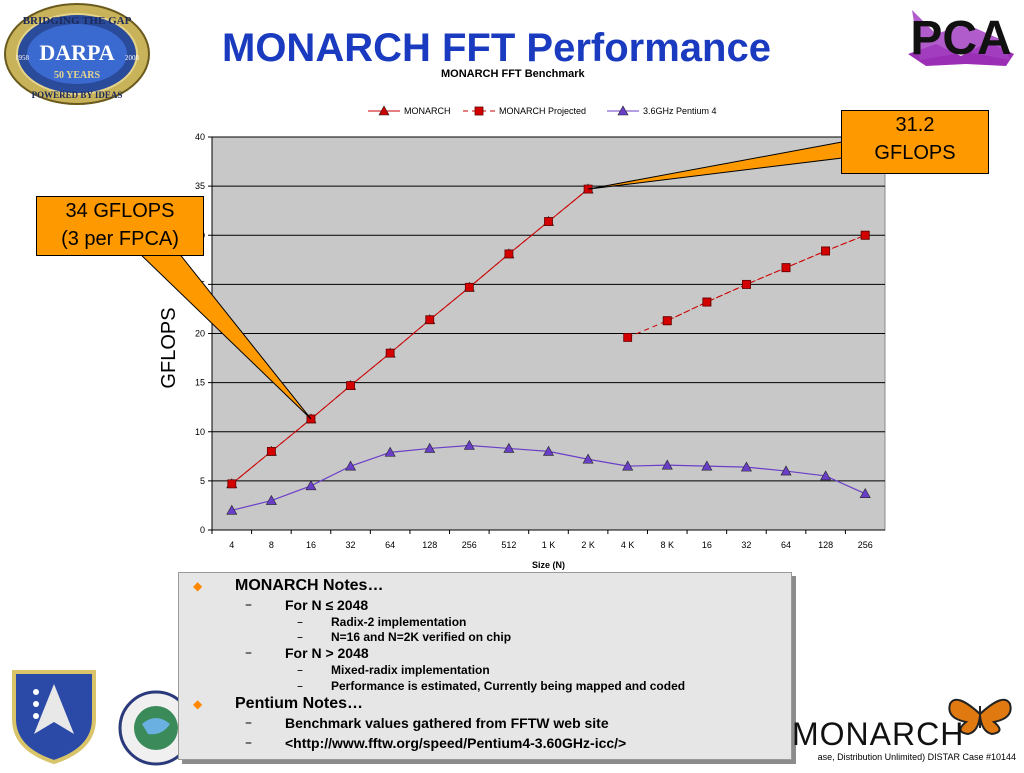 The image size is (1024, 773). What do you see at coordinates (508, 545) in the screenshot?
I see `x-tick-label: 512` at bounding box center [508, 545].